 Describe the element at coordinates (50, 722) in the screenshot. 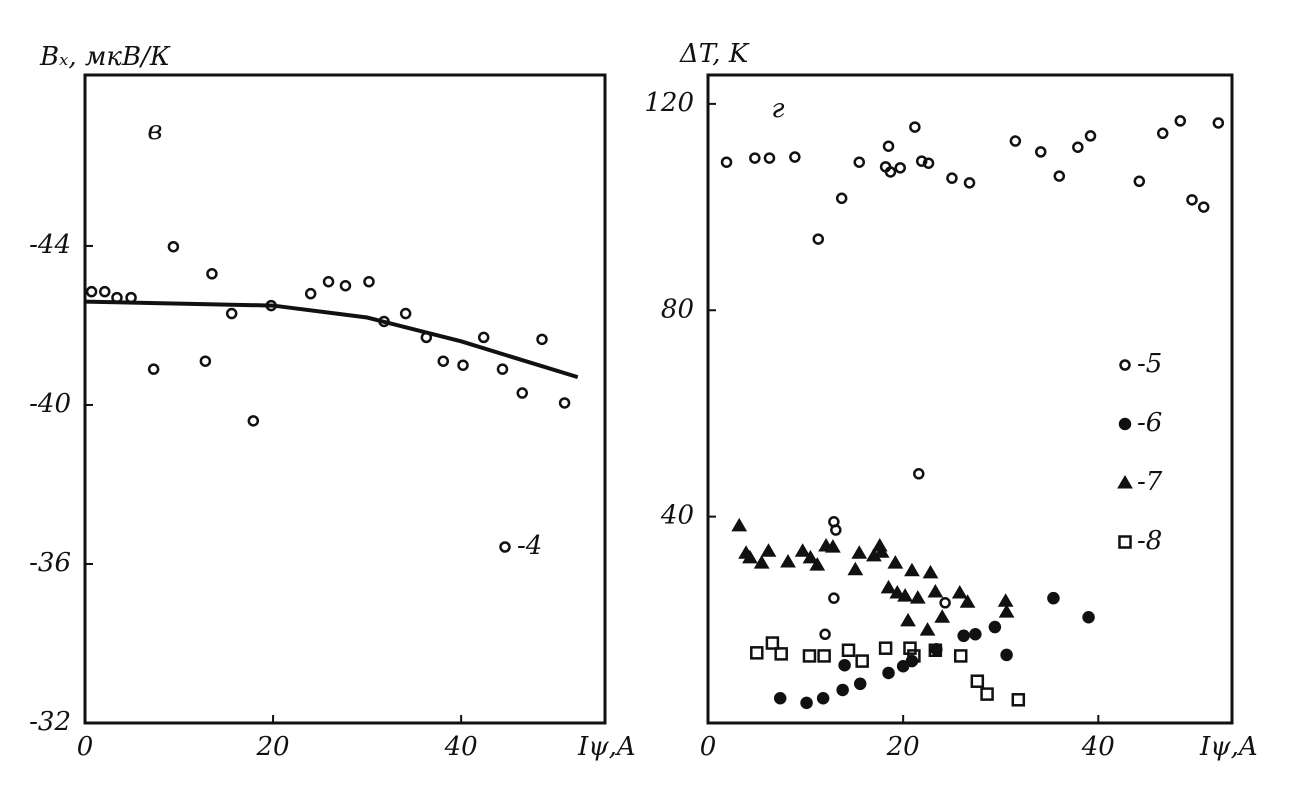

I see `y-tick-label: -32` at that location.